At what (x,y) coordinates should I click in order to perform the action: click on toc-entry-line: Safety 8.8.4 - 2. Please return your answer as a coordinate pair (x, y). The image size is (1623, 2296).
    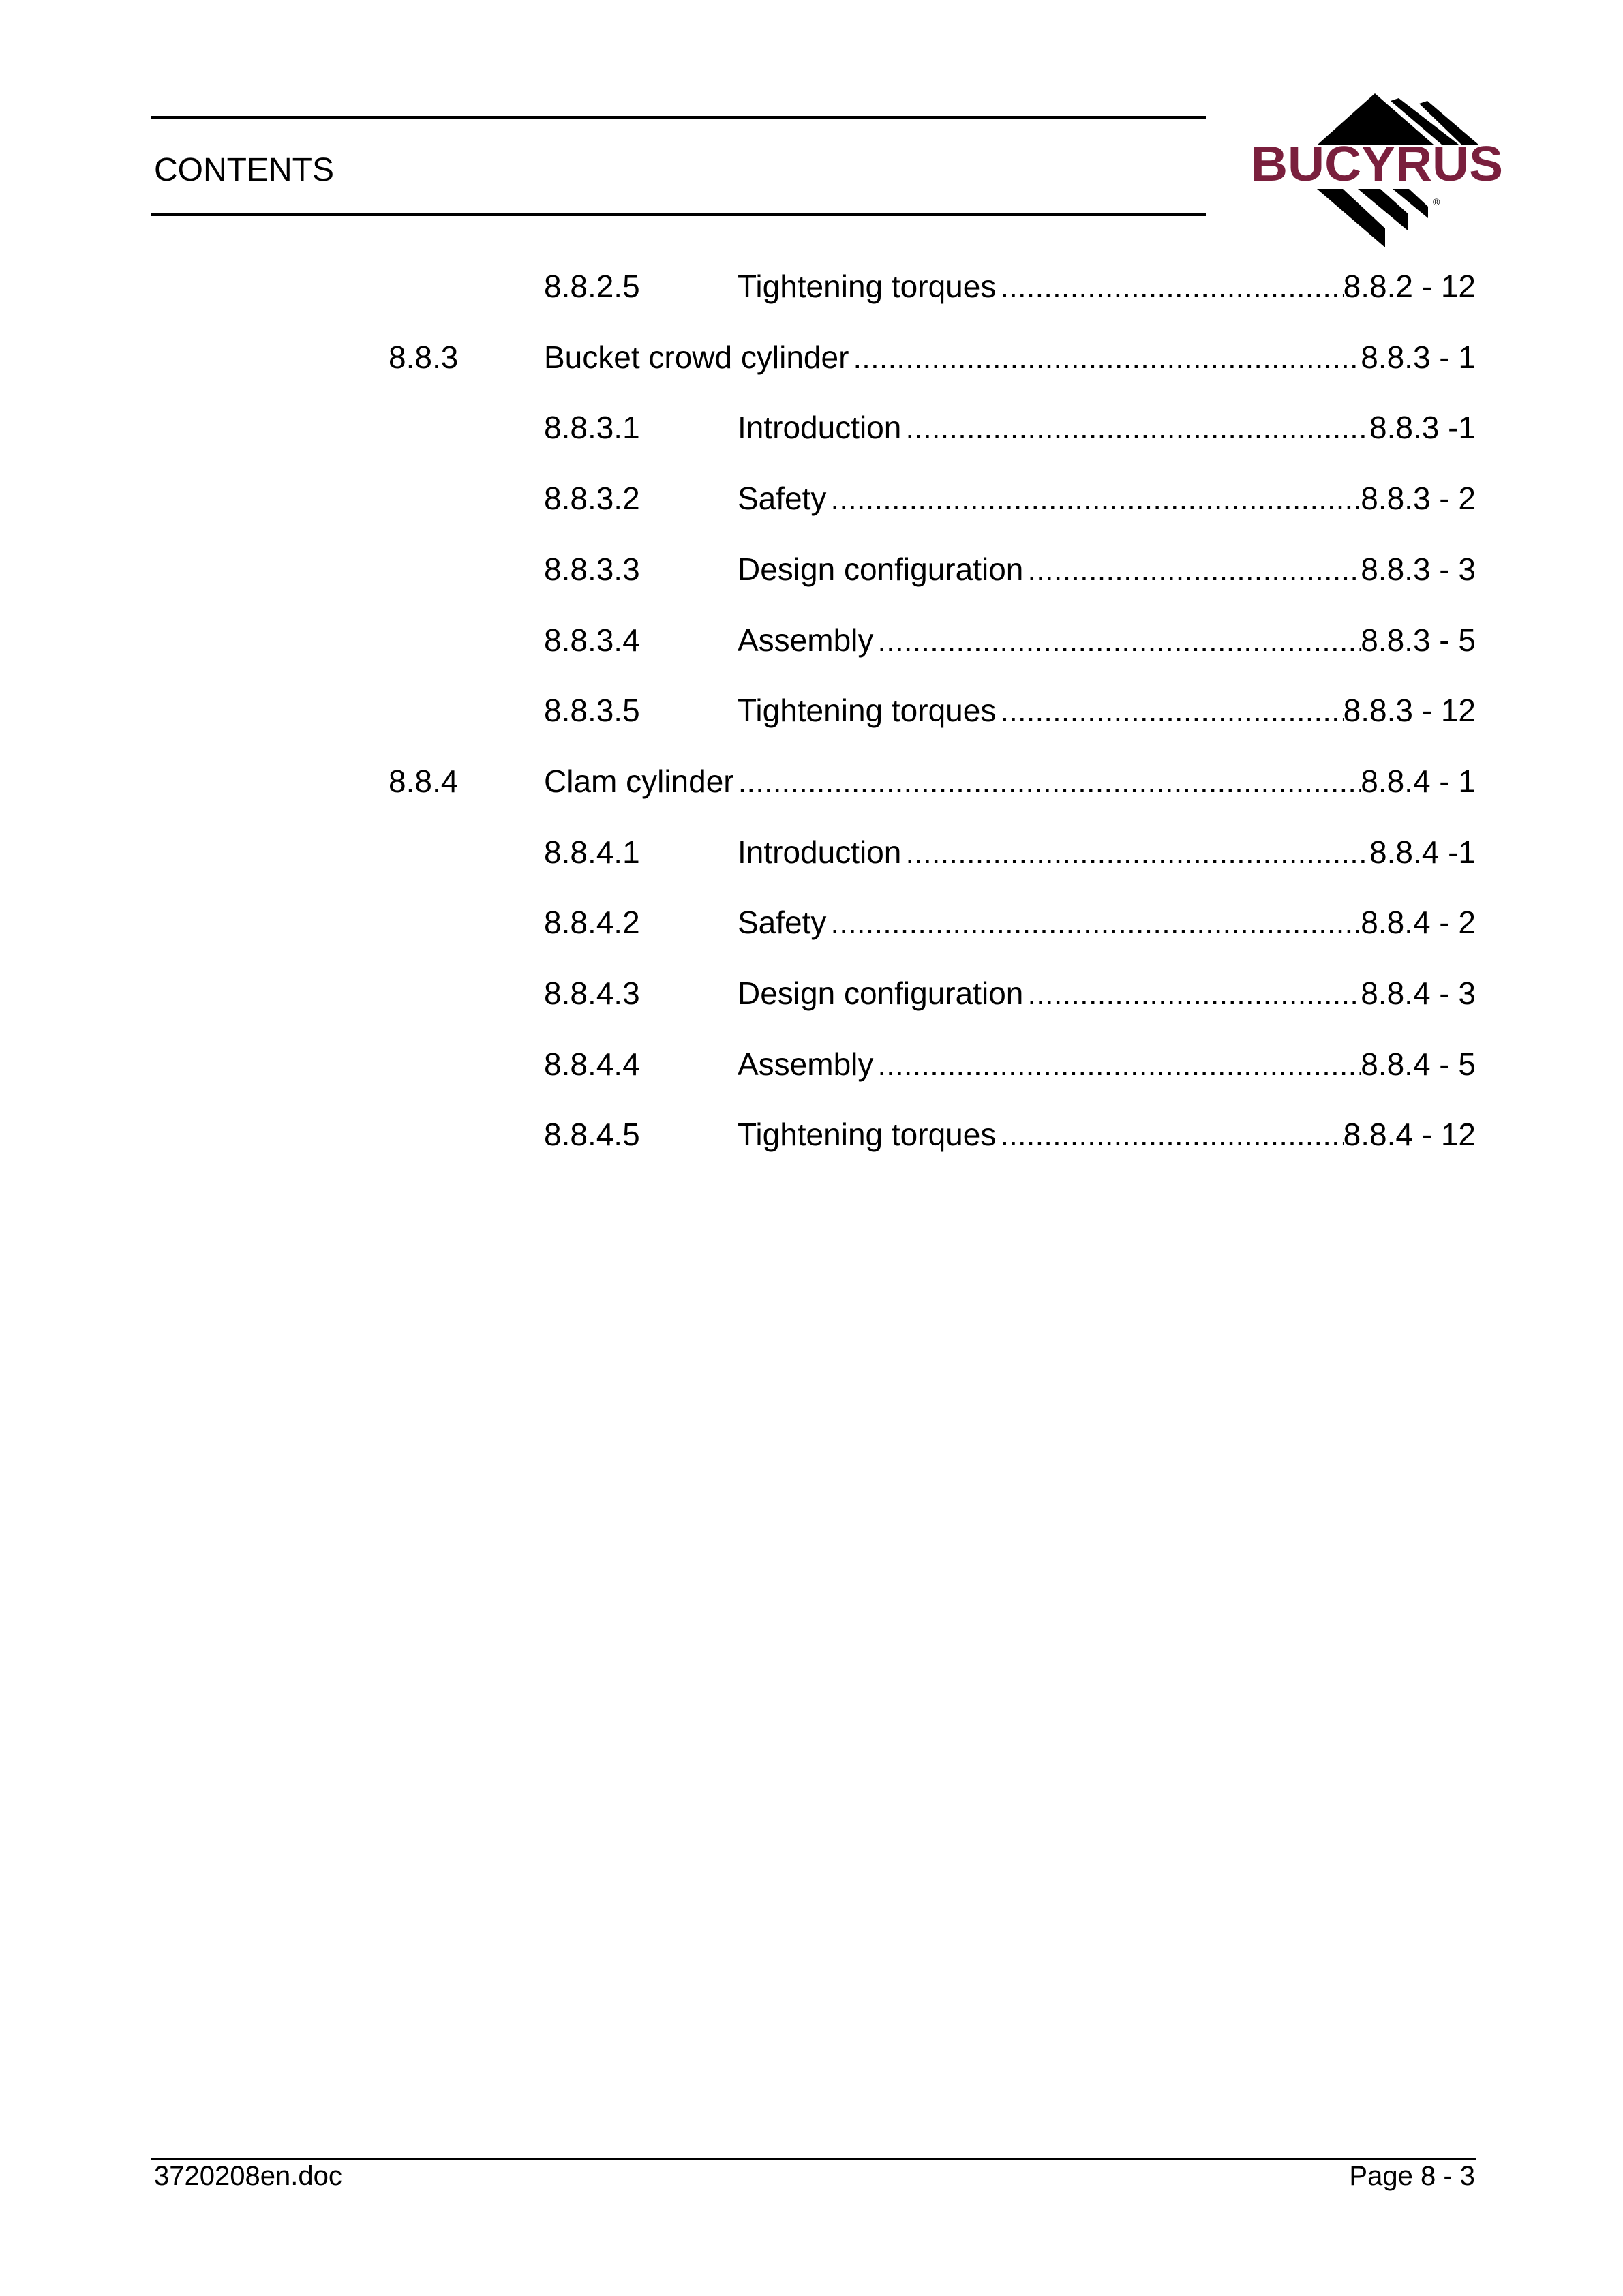
    Looking at the image, I should click on (1107, 922).